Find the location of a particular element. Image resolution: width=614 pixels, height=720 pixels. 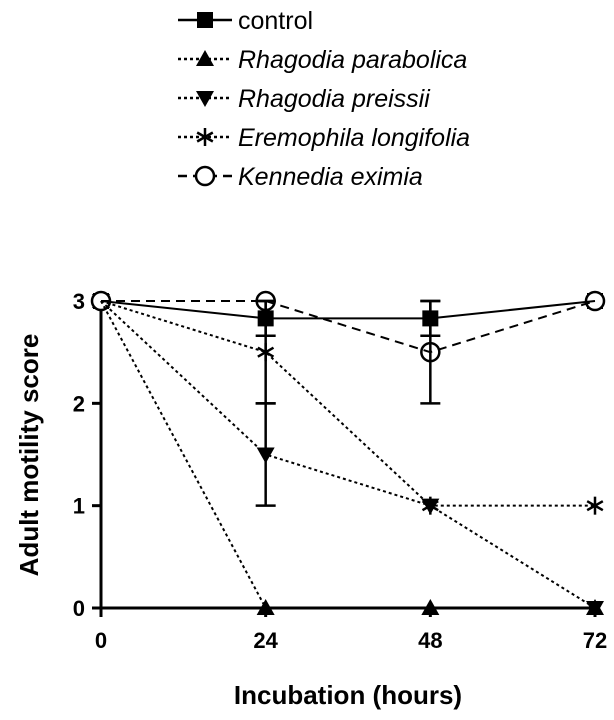

x-tick-label: 0 is located at coordinates (101, 640).